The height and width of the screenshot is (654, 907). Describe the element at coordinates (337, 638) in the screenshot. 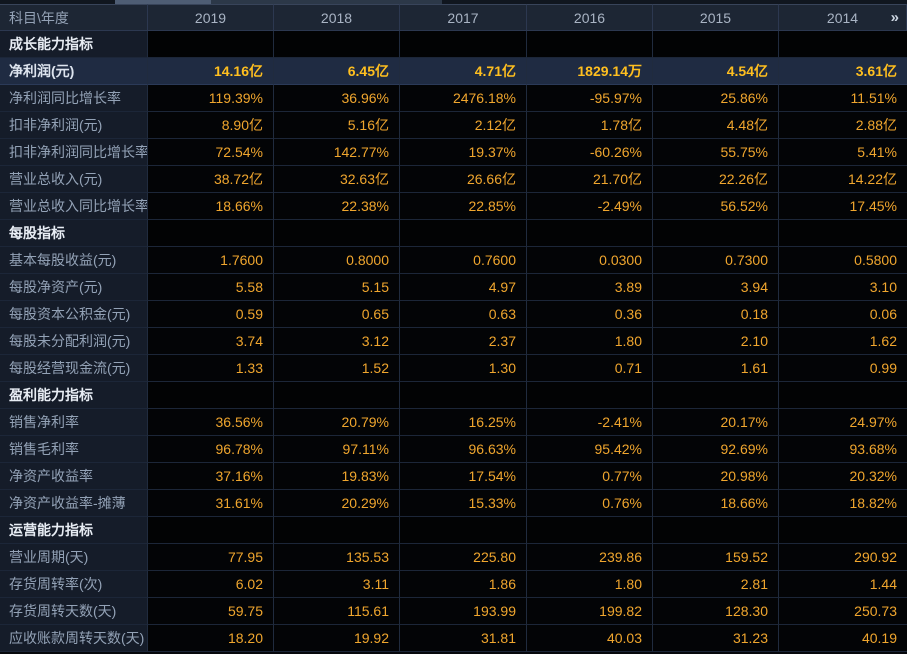

I see `metric-value: 19.92` at that location.